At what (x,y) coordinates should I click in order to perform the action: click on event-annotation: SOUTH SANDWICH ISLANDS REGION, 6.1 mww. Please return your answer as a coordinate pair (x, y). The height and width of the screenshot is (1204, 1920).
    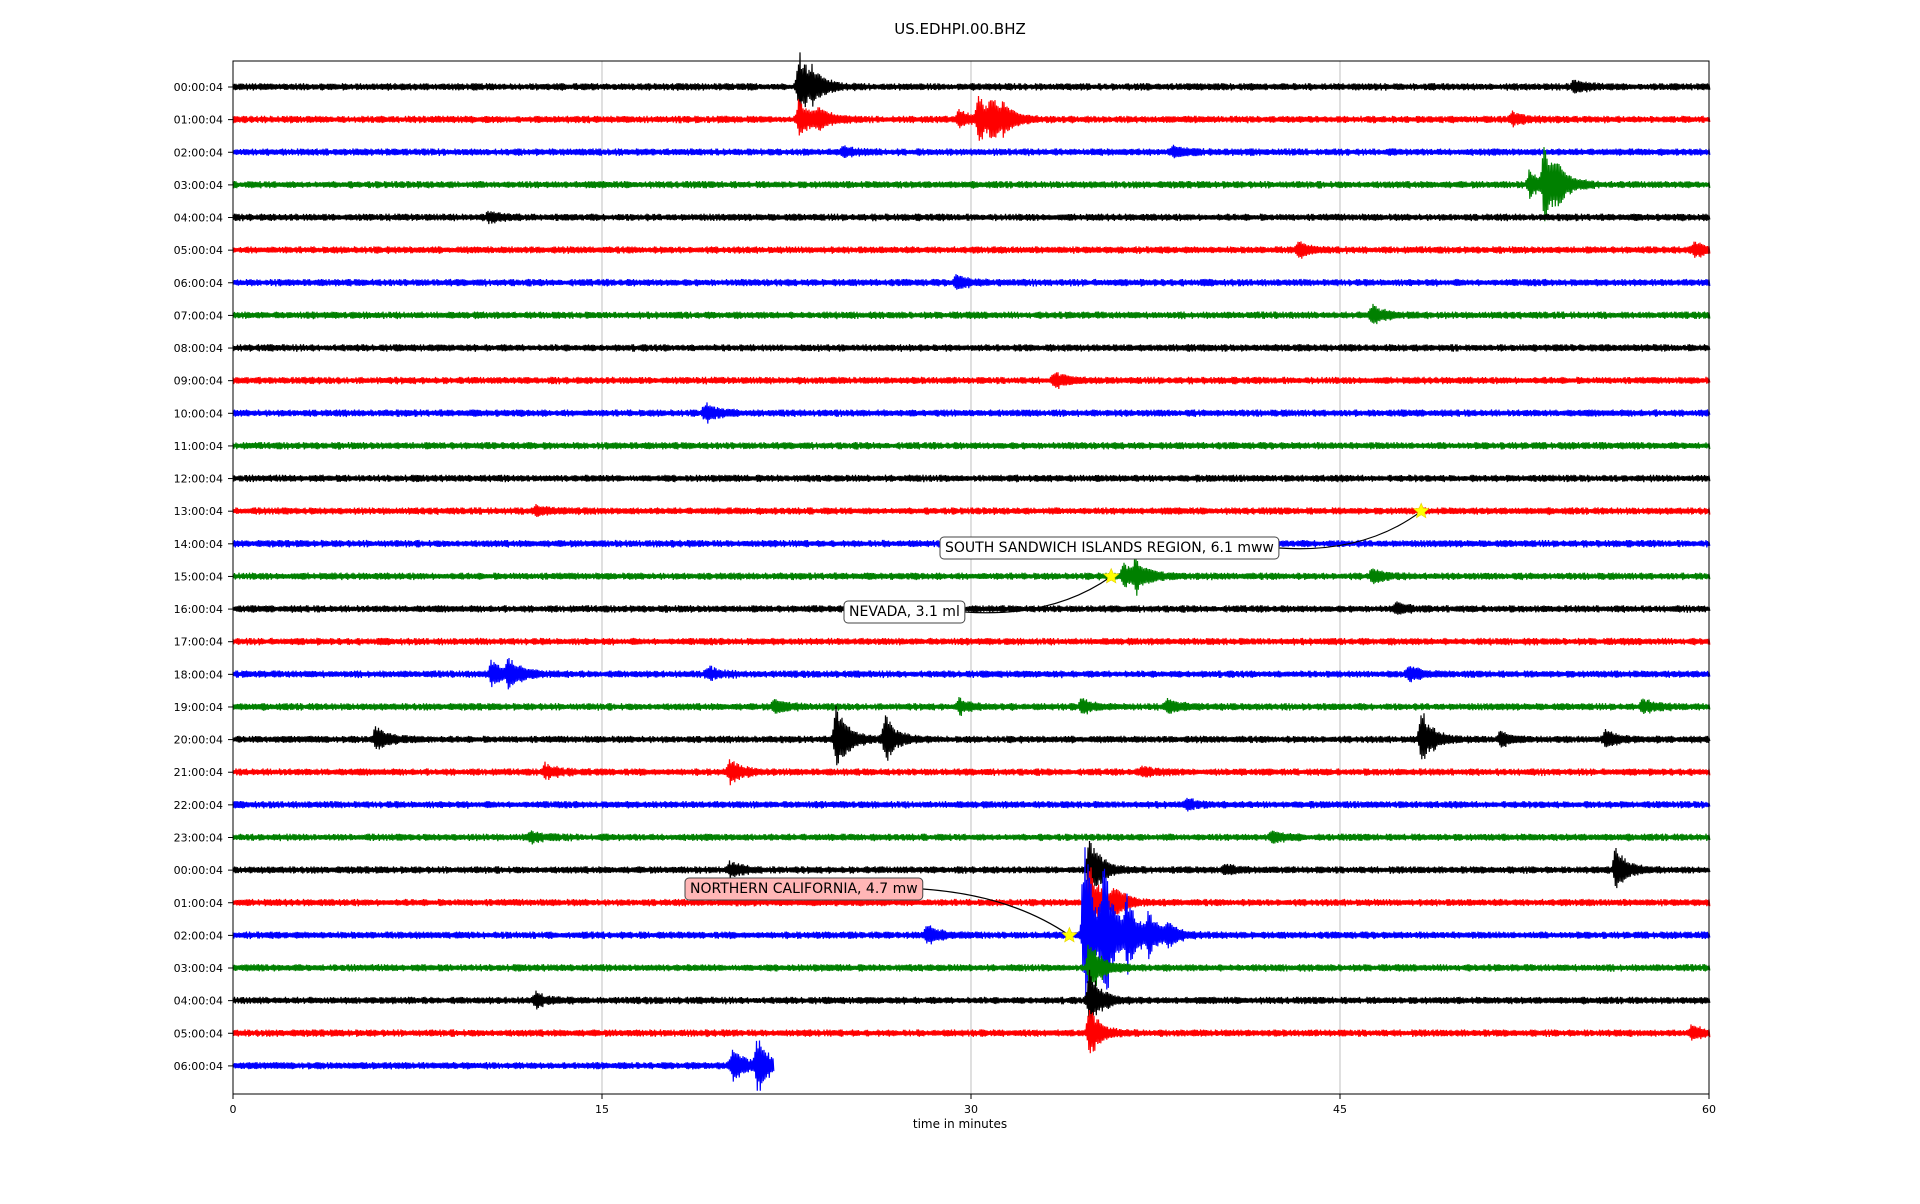
    Looking at the image, I should click on (1180, 535).